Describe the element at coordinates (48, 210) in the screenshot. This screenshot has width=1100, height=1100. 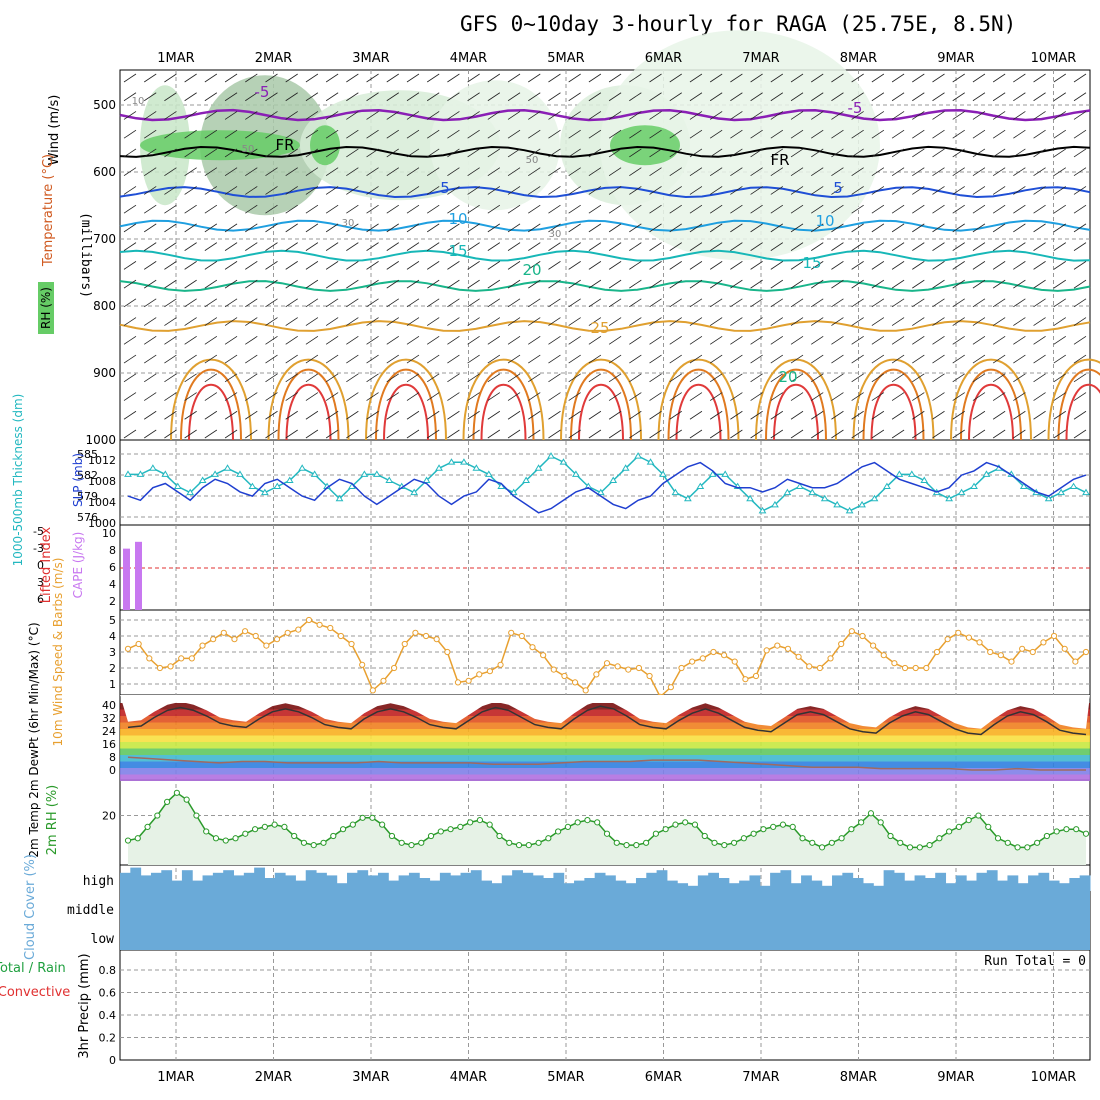
I see `temperature-side-label: Temperature (°C)` at that location.